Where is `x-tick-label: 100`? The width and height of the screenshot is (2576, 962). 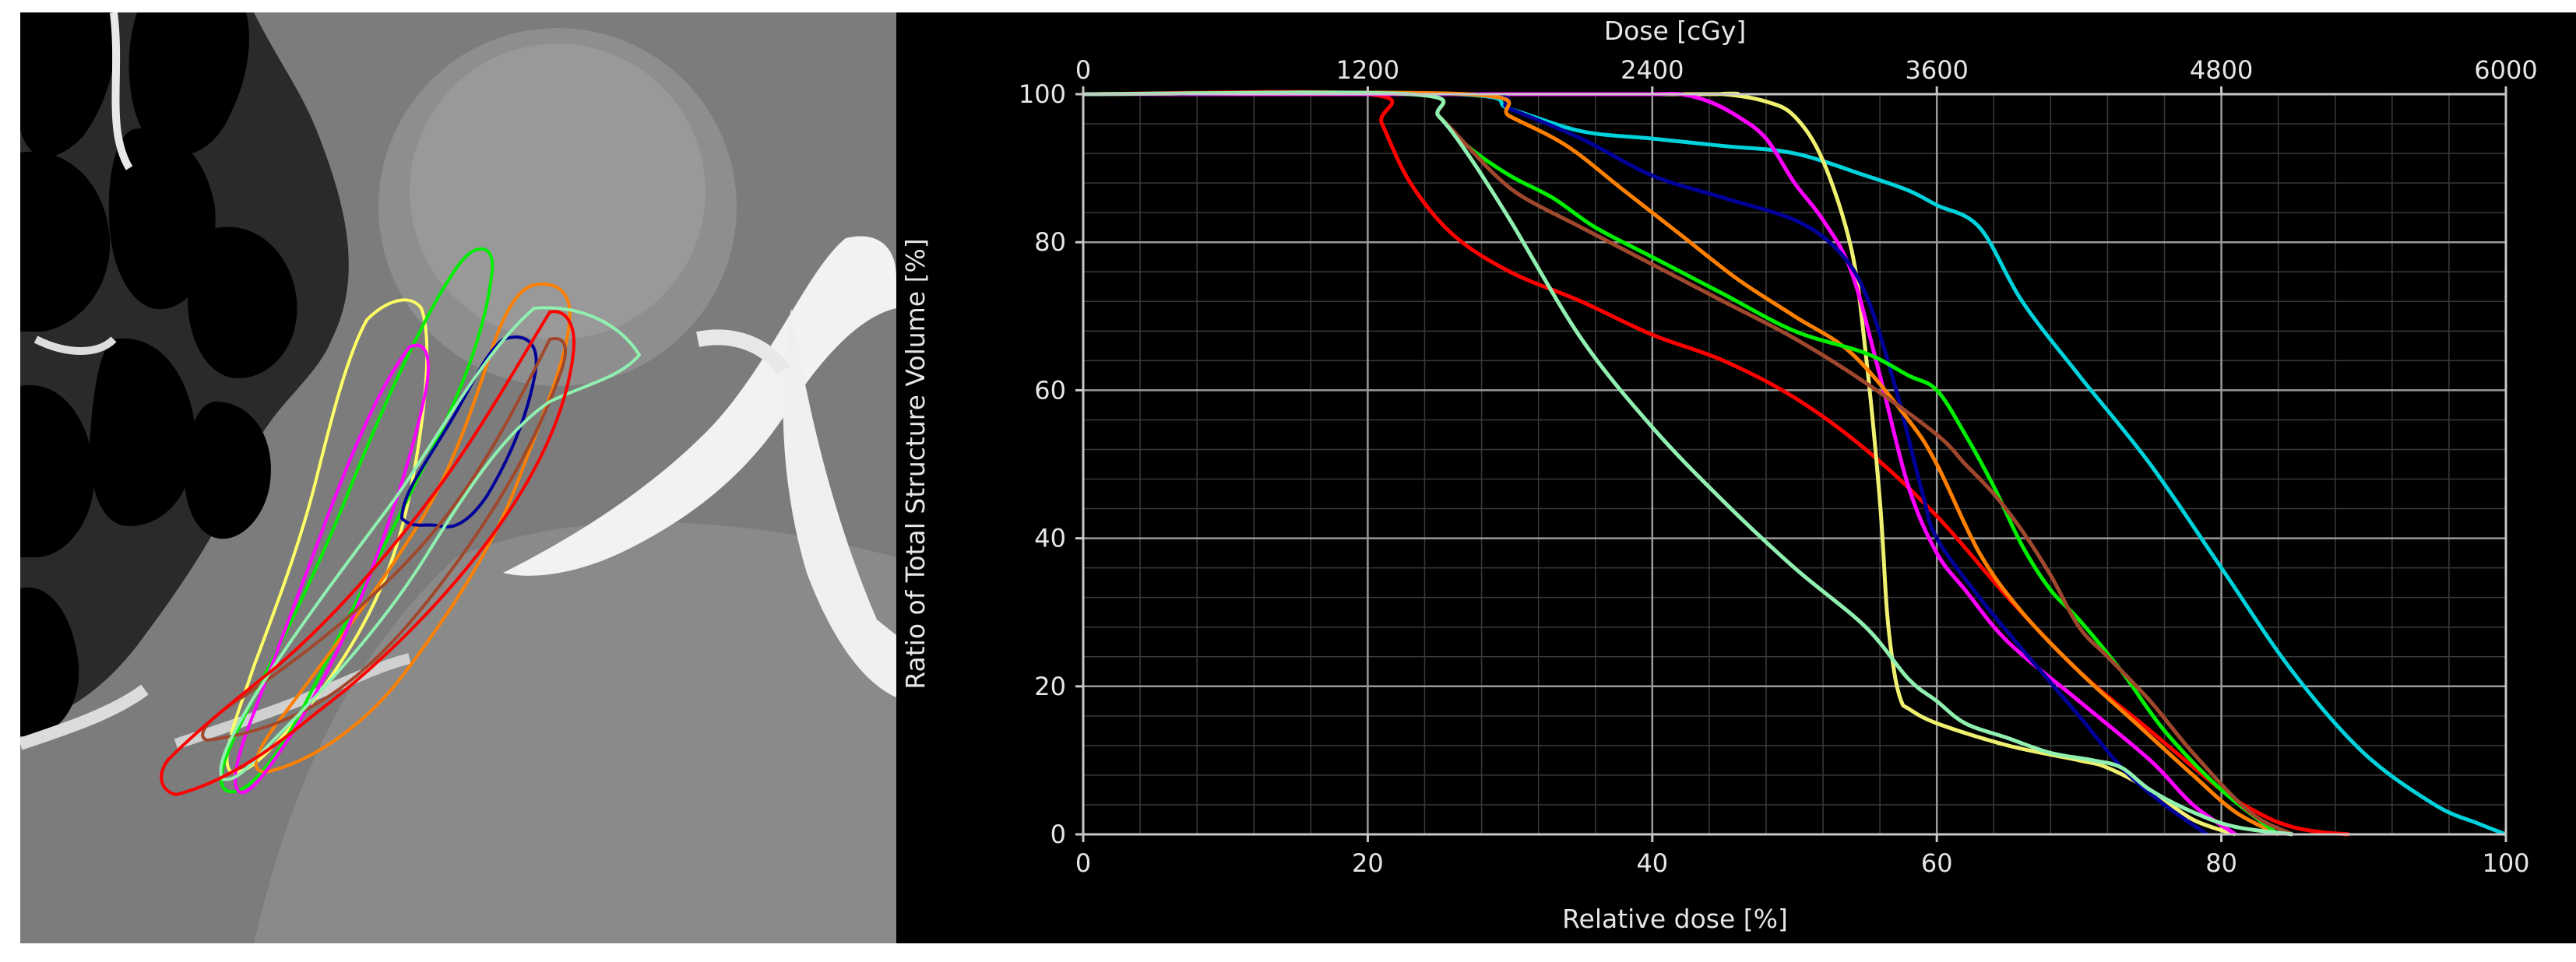 x-tick-label: 100 is located at coordinates (2505, 863).